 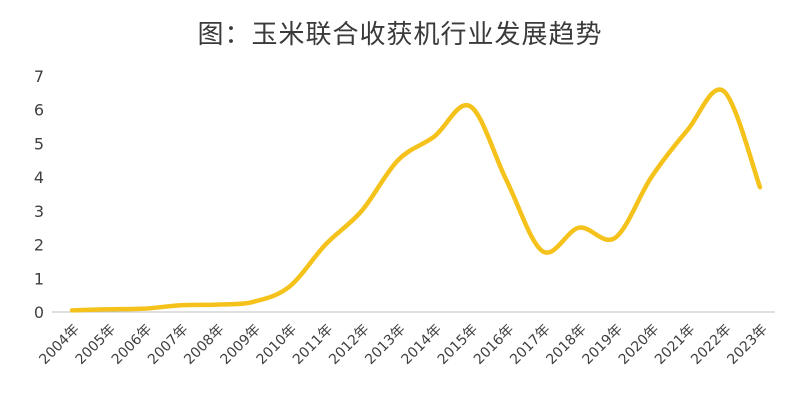 What do you see at coordinates (400, 35) in the screenshot?
I see `chart-title: 图：玉米联合收获机行业发展趋势` at bounding box center [400, 35].